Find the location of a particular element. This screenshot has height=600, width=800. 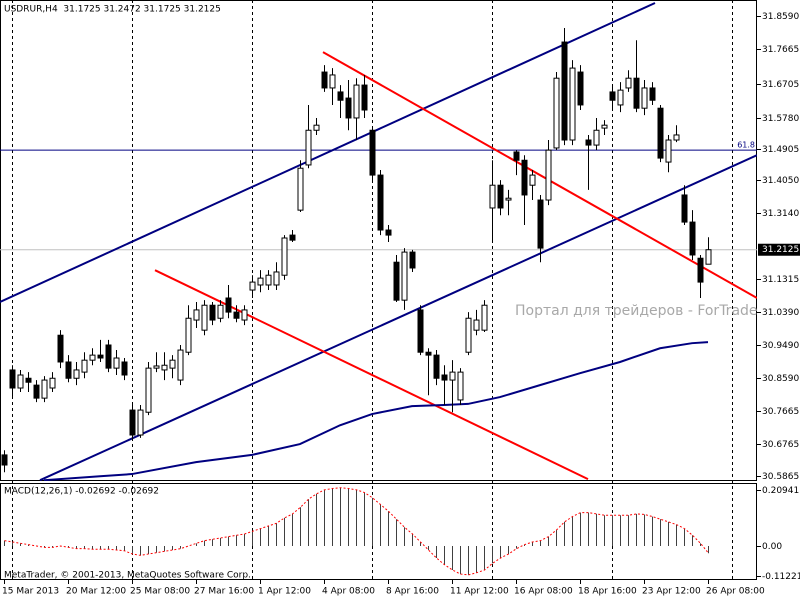

y-tick-label: 0.20941 is located at coordinates (780, 491).